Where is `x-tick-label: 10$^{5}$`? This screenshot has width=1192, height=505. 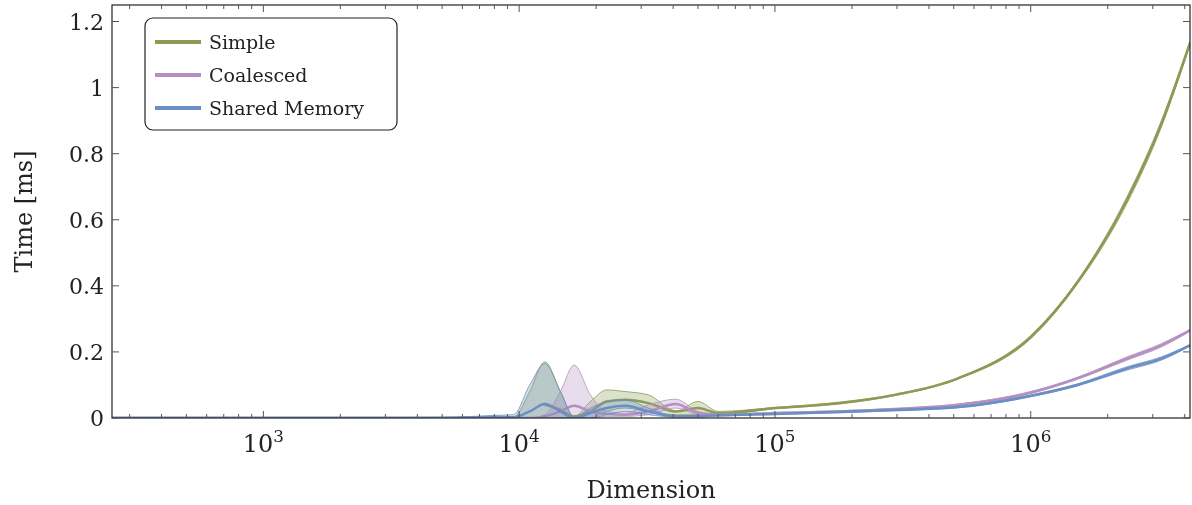
x-tick-label: 10$^{5}$ is located at coordinates (775, 442).